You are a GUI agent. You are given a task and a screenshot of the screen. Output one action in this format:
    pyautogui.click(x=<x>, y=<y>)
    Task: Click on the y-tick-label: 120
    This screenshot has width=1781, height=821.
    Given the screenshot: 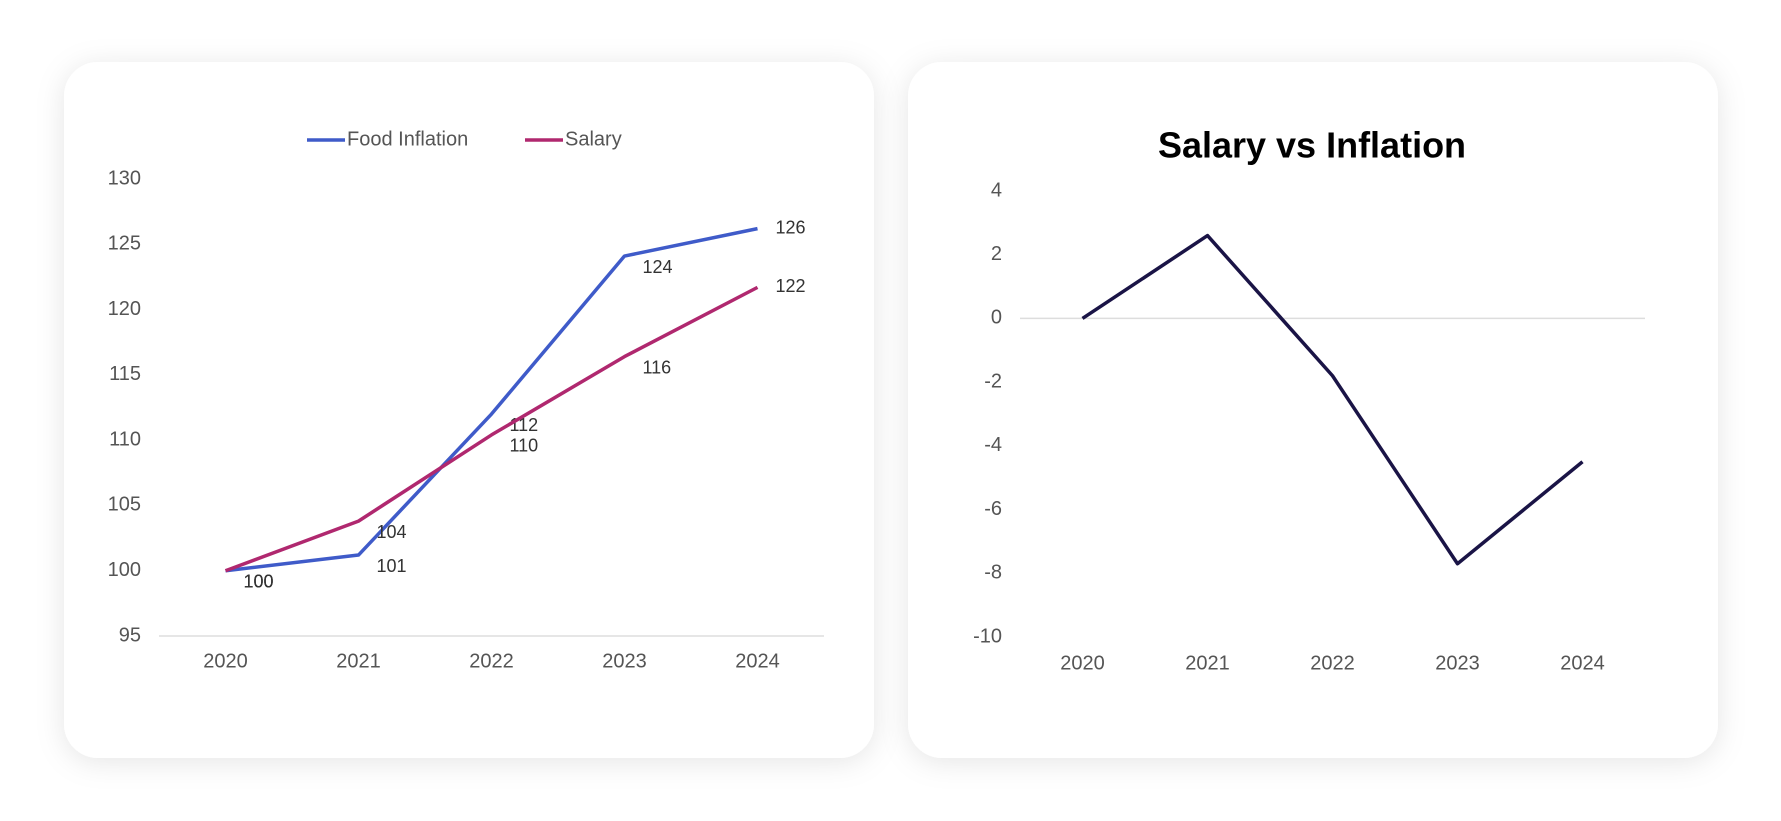 What is the action you would take?
    pyautogui.click(x=124, y=309)
    